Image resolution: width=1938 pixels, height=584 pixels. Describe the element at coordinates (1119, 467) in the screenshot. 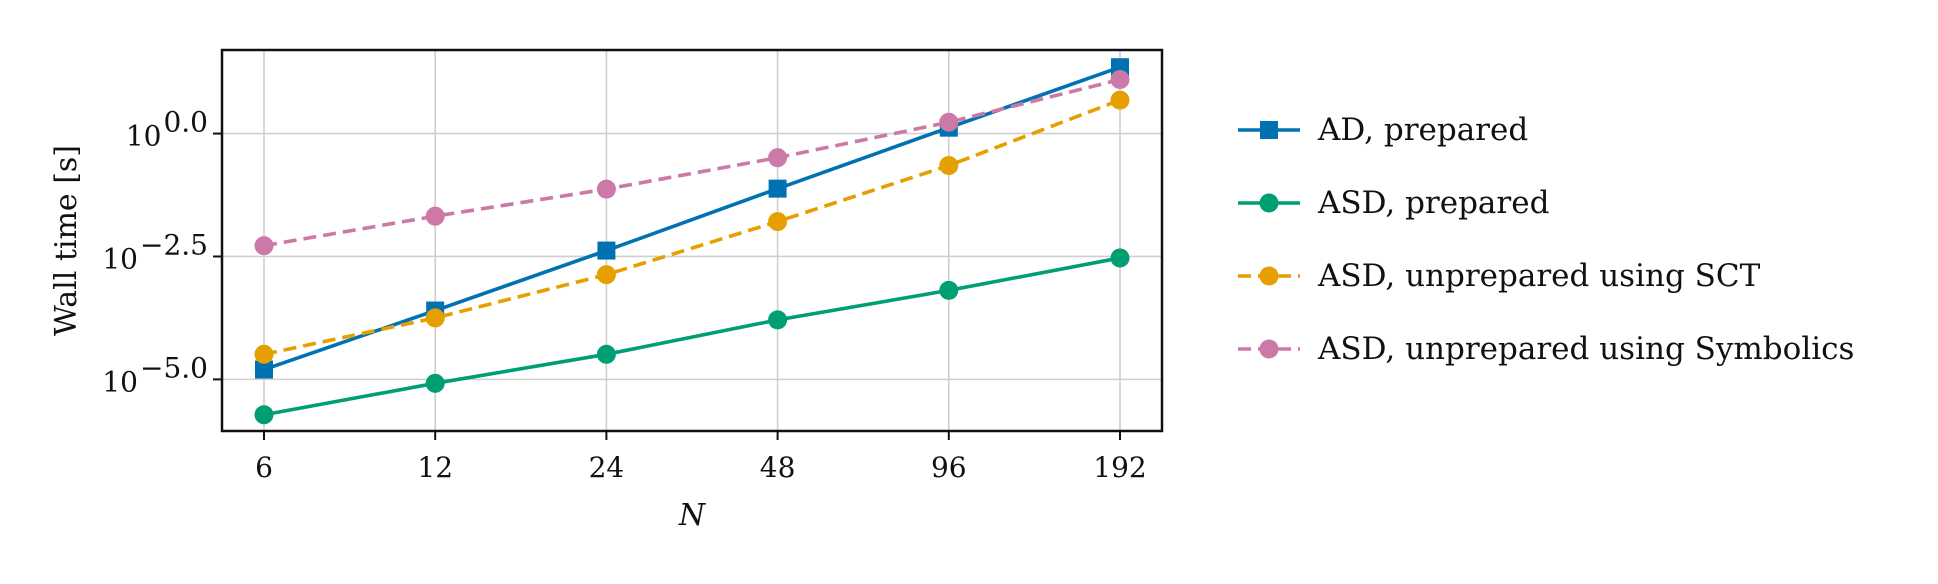

I see `x-tick-label: 192` at that location.